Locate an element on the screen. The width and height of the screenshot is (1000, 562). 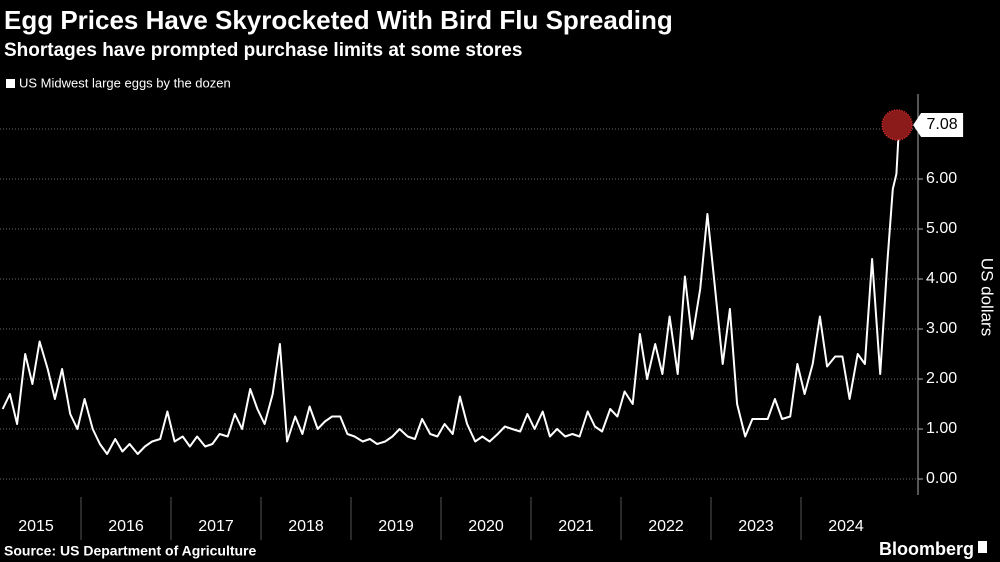
y-tick-label: 3.00 is located at coordinates (941, 328).